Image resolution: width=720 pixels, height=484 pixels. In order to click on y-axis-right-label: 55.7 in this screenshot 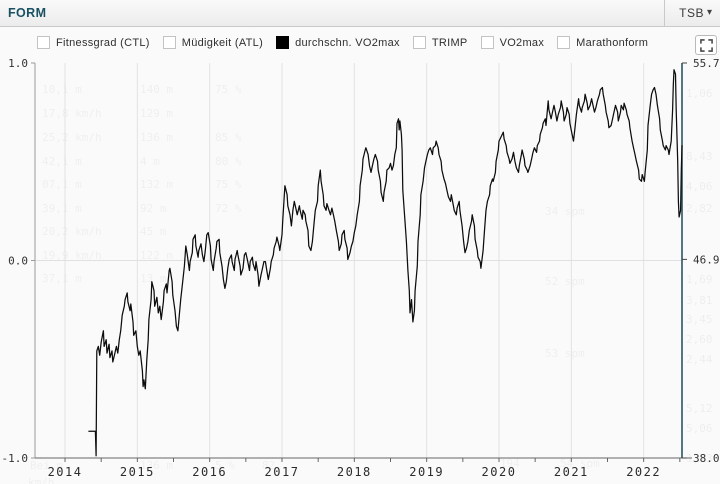, I will do `click(706, 63)`.